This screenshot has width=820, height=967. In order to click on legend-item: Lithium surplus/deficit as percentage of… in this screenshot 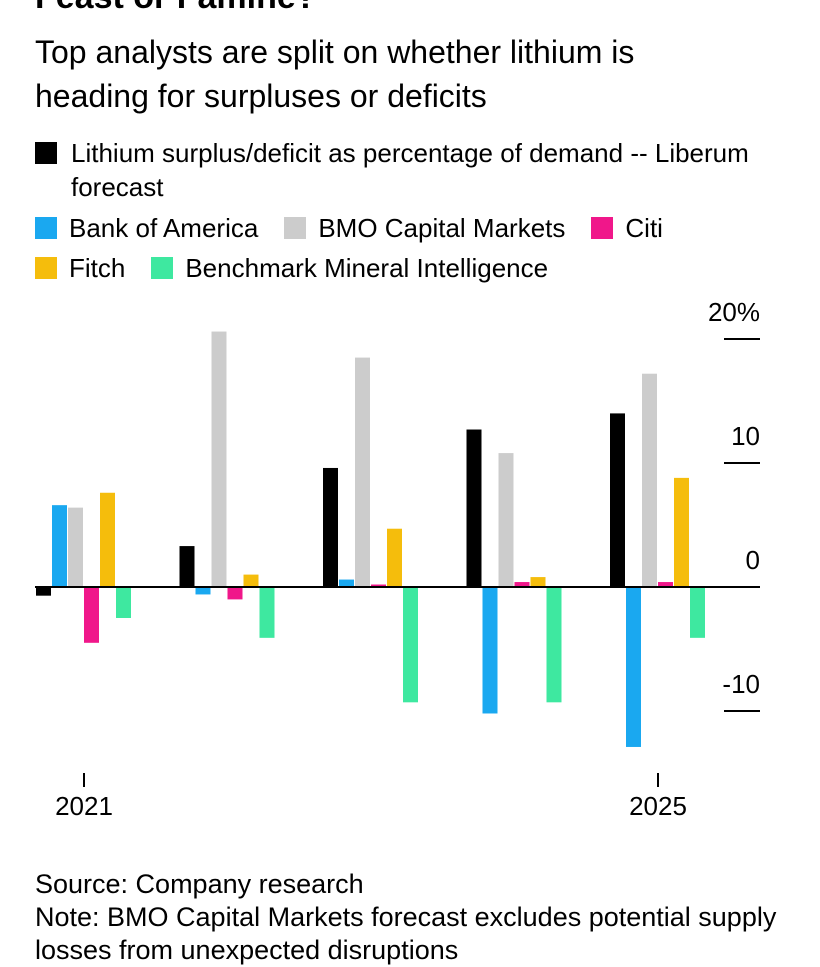, I will do `click(392, 170)`.